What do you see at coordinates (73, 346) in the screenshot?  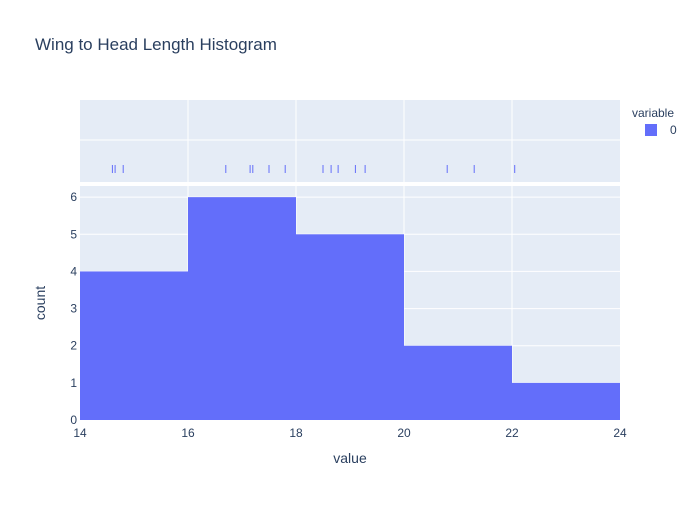 I see `y-tick-label: 2` at bounding box center [73, 346].